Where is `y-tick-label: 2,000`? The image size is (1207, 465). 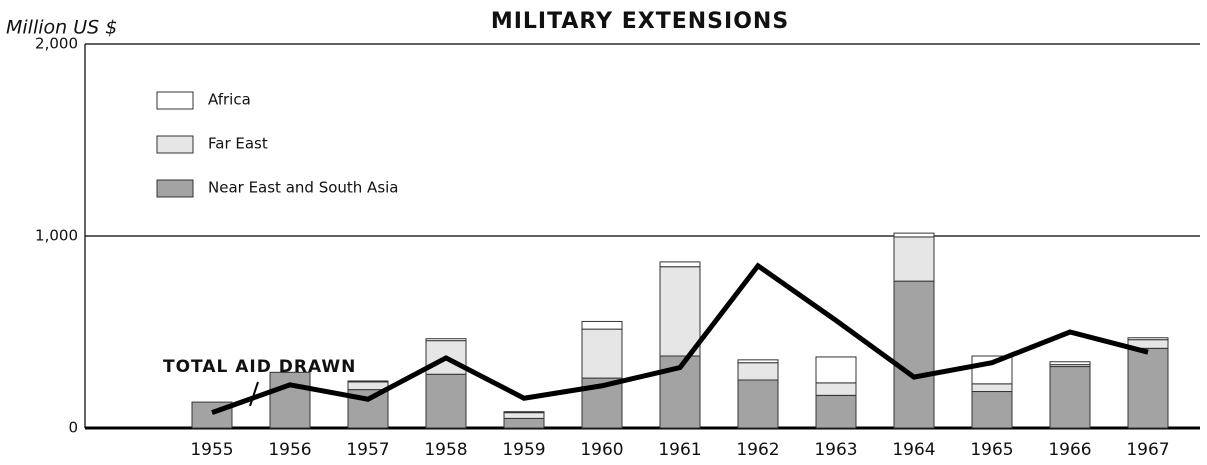
y-tick-label: 2,000 is located at coordinates (56, 44).